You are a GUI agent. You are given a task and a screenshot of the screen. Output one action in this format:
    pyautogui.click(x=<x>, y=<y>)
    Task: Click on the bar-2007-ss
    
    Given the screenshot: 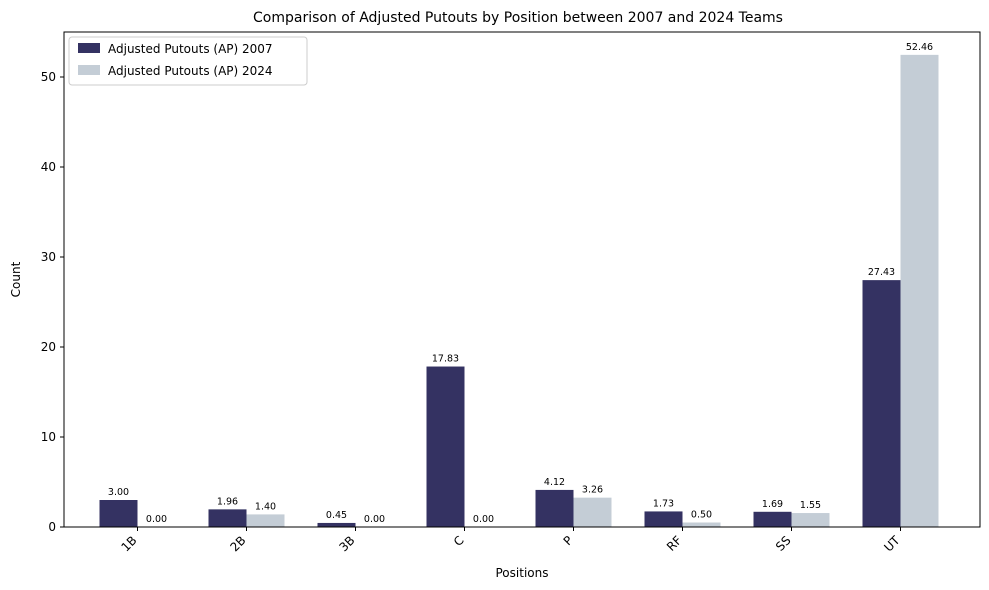 What is the action you would take?
    pyautogui.click(x=772, y=519)
    